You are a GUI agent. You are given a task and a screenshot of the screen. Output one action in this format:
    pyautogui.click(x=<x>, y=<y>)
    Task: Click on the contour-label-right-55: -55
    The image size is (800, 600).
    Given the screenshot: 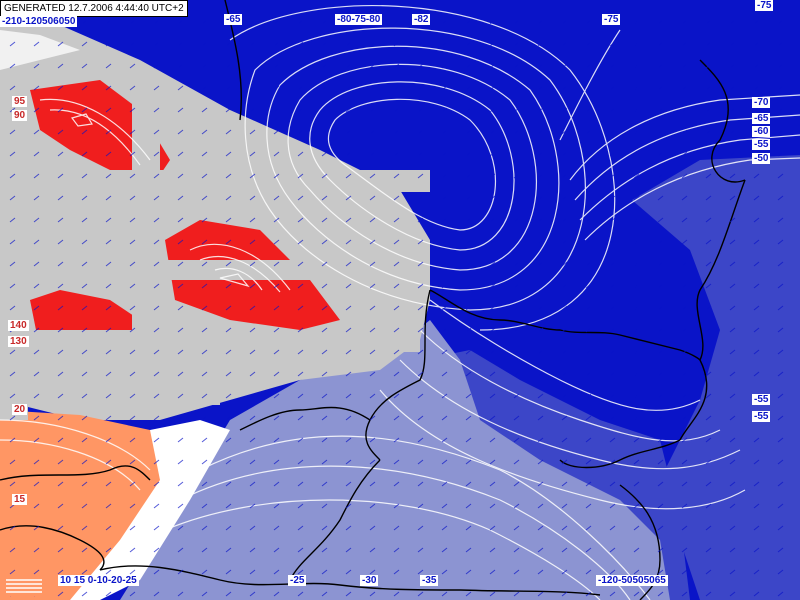 What is the action you would take?
    pyautogui.click(x=761, y=144)
    